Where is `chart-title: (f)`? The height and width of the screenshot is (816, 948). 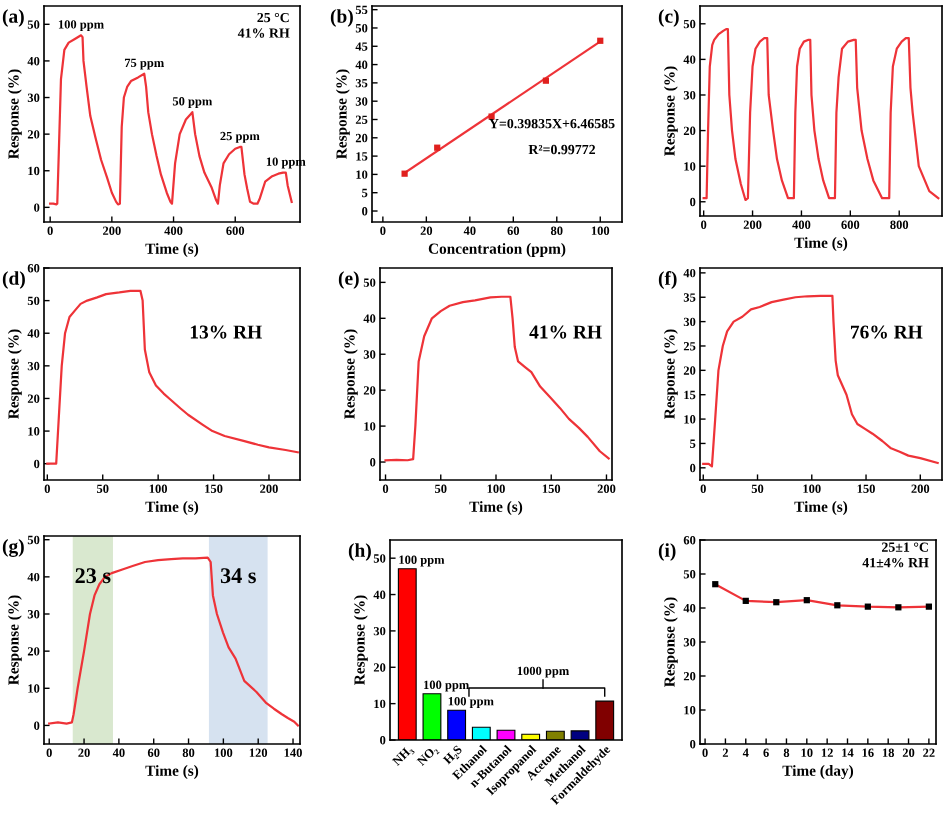 chart-title: (f) is located at coordinates (667, 280).